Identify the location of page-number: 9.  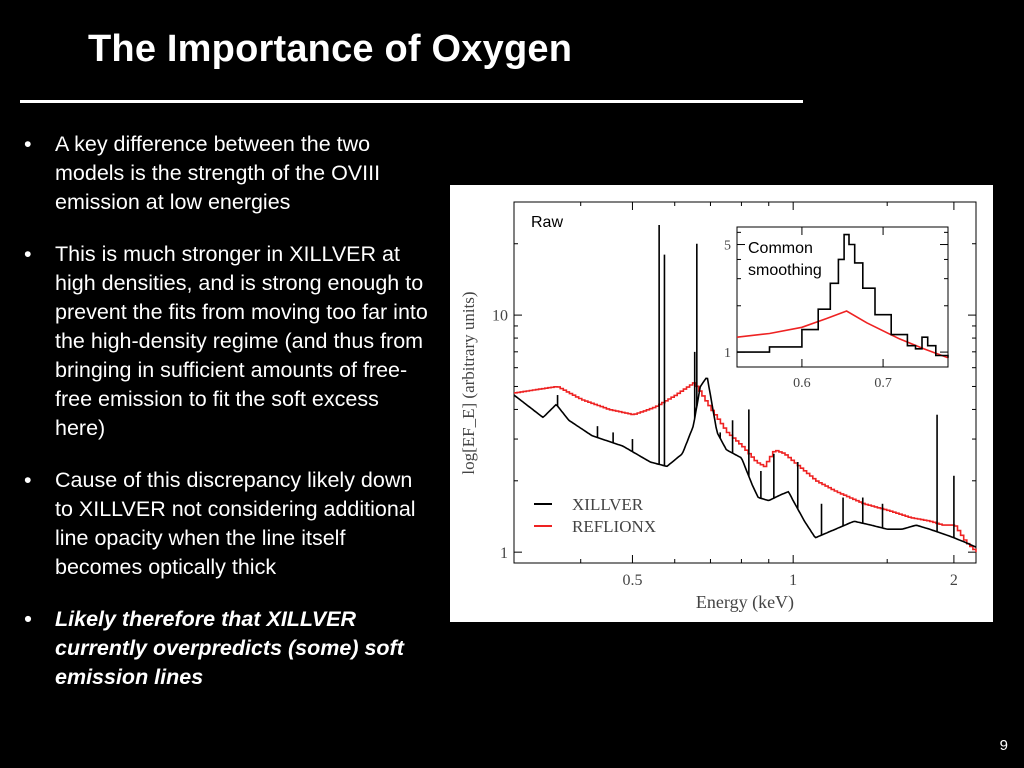
(1003, 745).